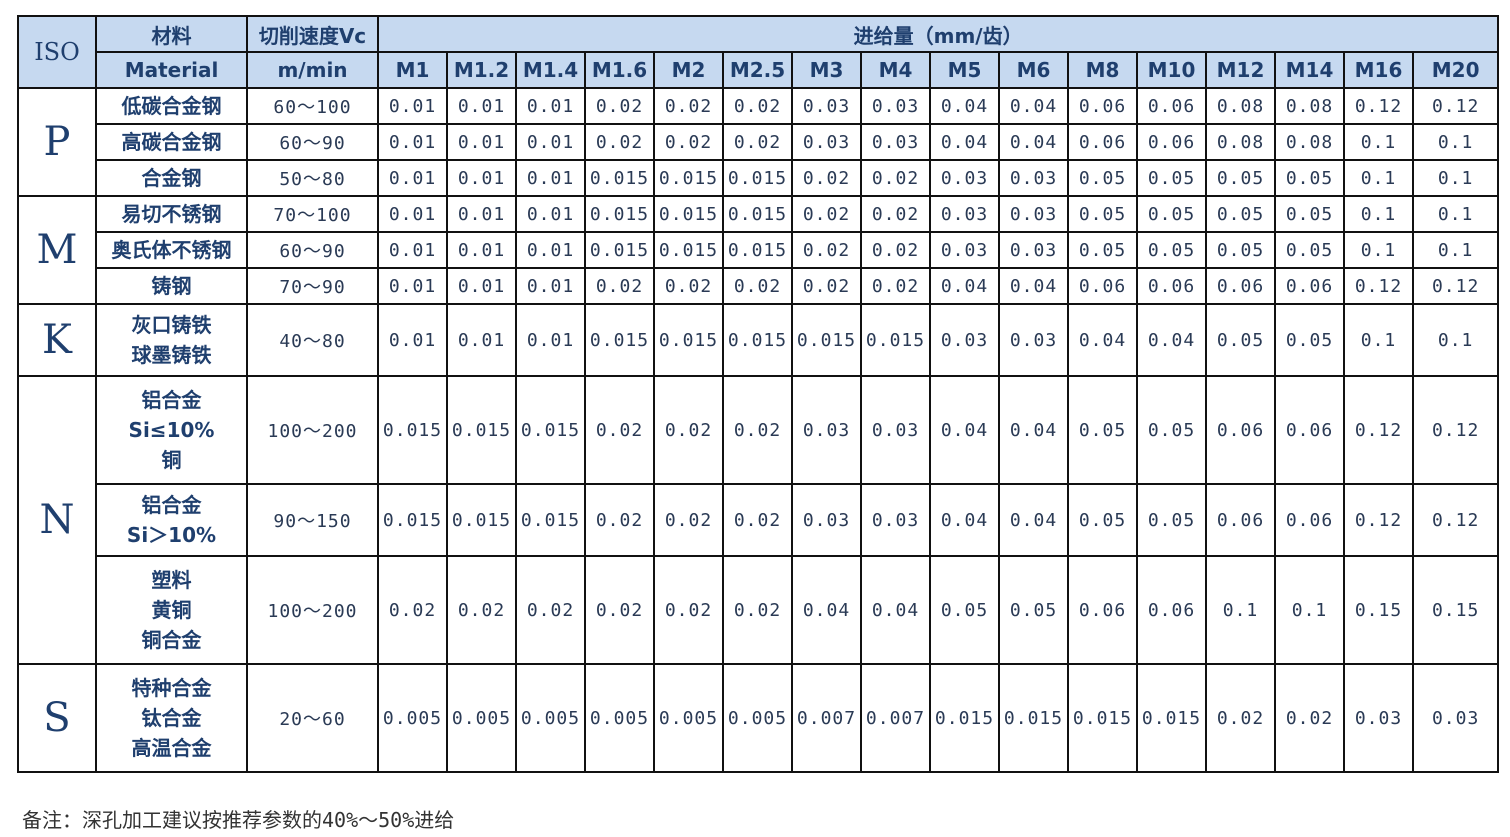 The width and height of the screenshot is (1510, 837). I want to click on note: 备注：深孔加工建议按推荐参数的40%～50%进给, so click(238, 820).